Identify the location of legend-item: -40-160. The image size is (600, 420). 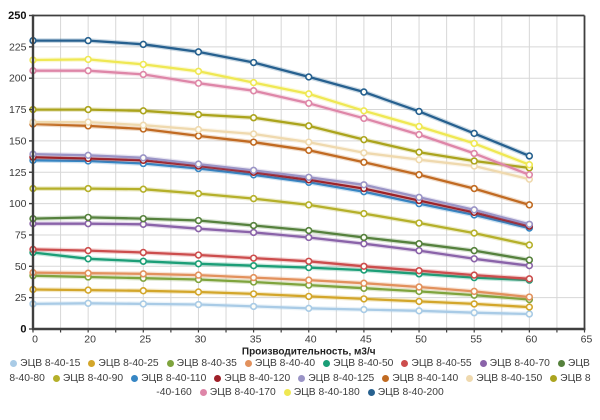
(174, 392).